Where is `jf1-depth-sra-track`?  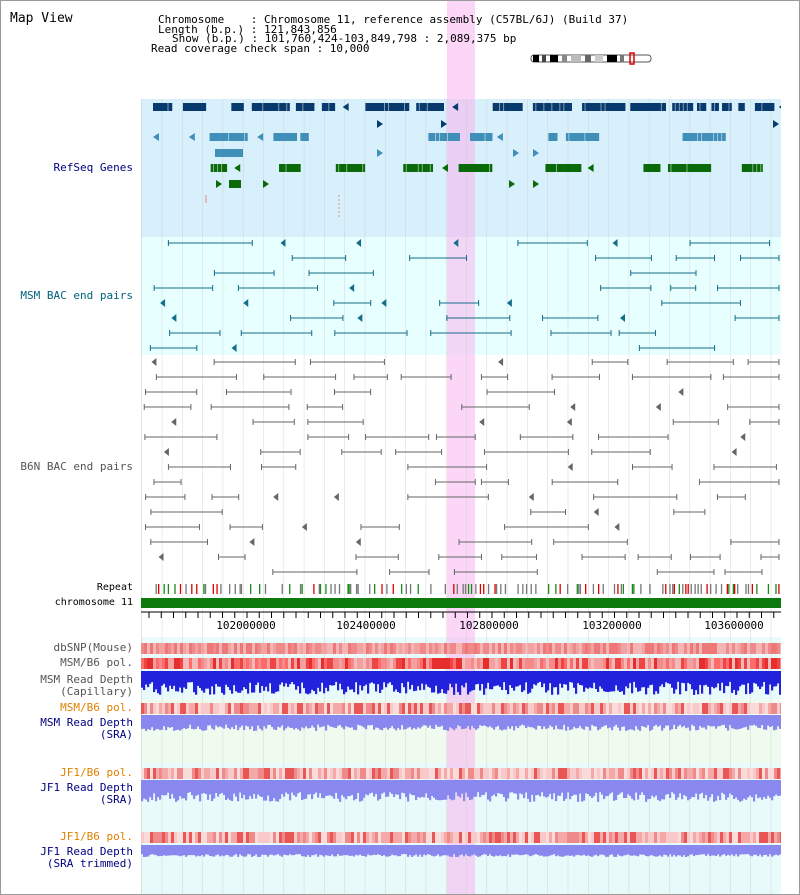
jf1-depth-sra-track is located at coordinates (461, 791).